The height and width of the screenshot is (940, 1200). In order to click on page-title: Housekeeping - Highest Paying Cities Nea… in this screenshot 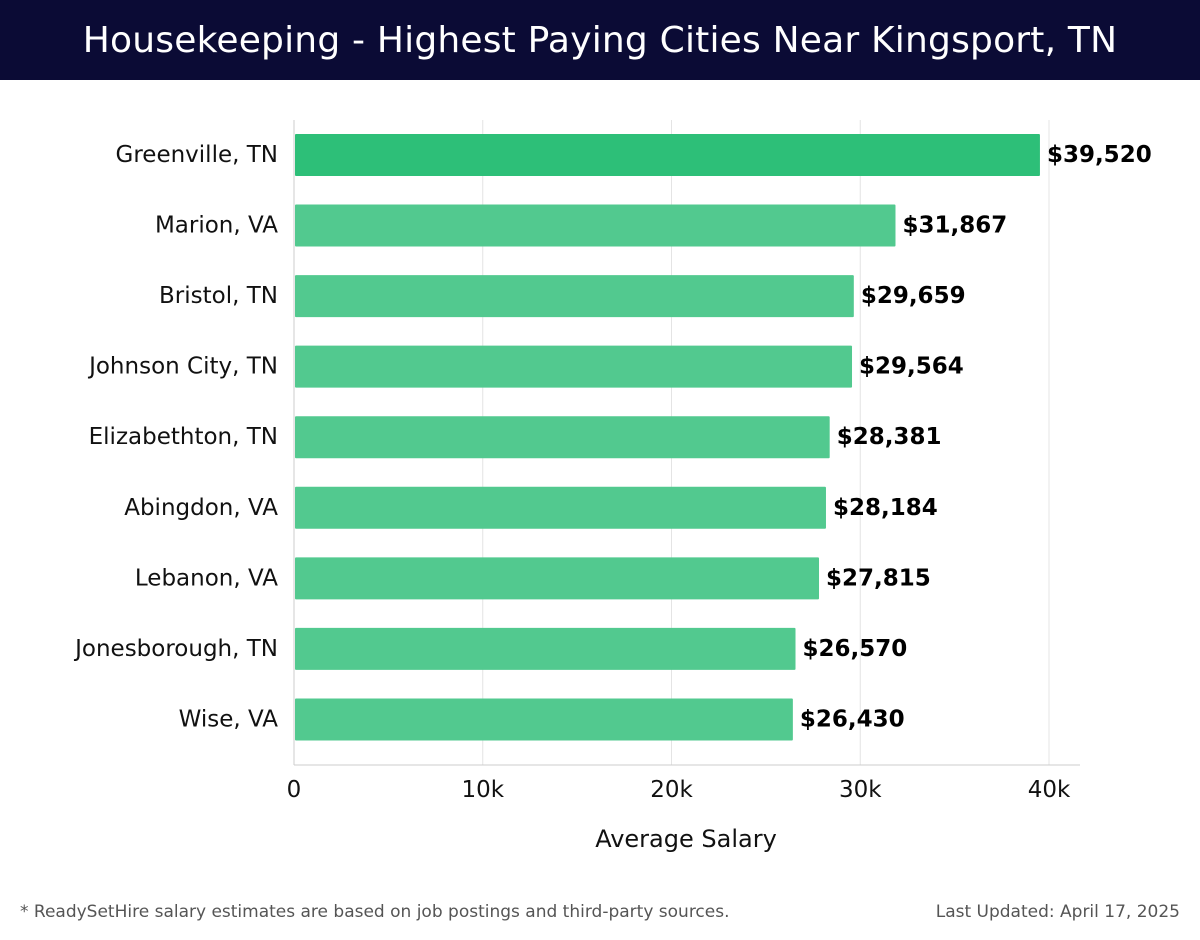, I will do `click(600, 40)`.